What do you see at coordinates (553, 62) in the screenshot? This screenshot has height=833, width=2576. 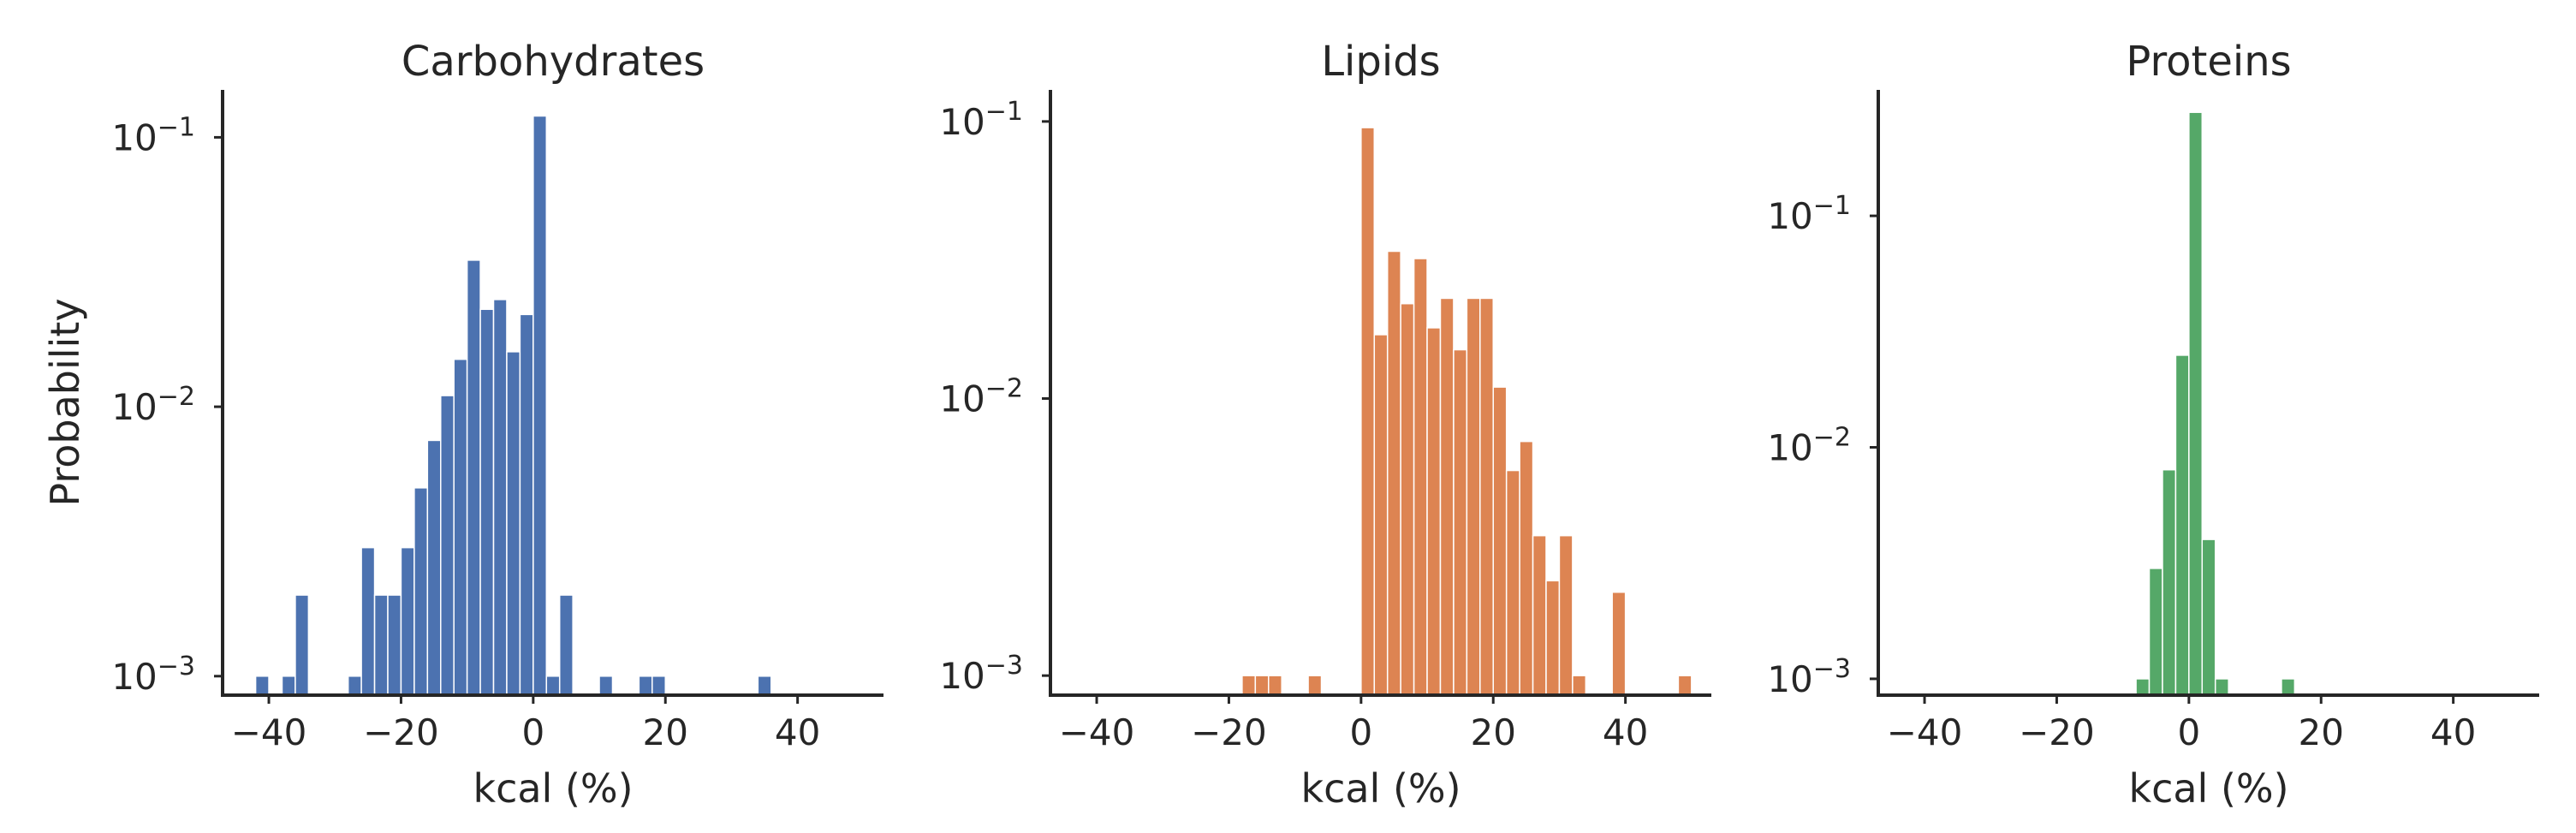 I see `panel-title: Carbohydrates` at bounding box center [553, 62].